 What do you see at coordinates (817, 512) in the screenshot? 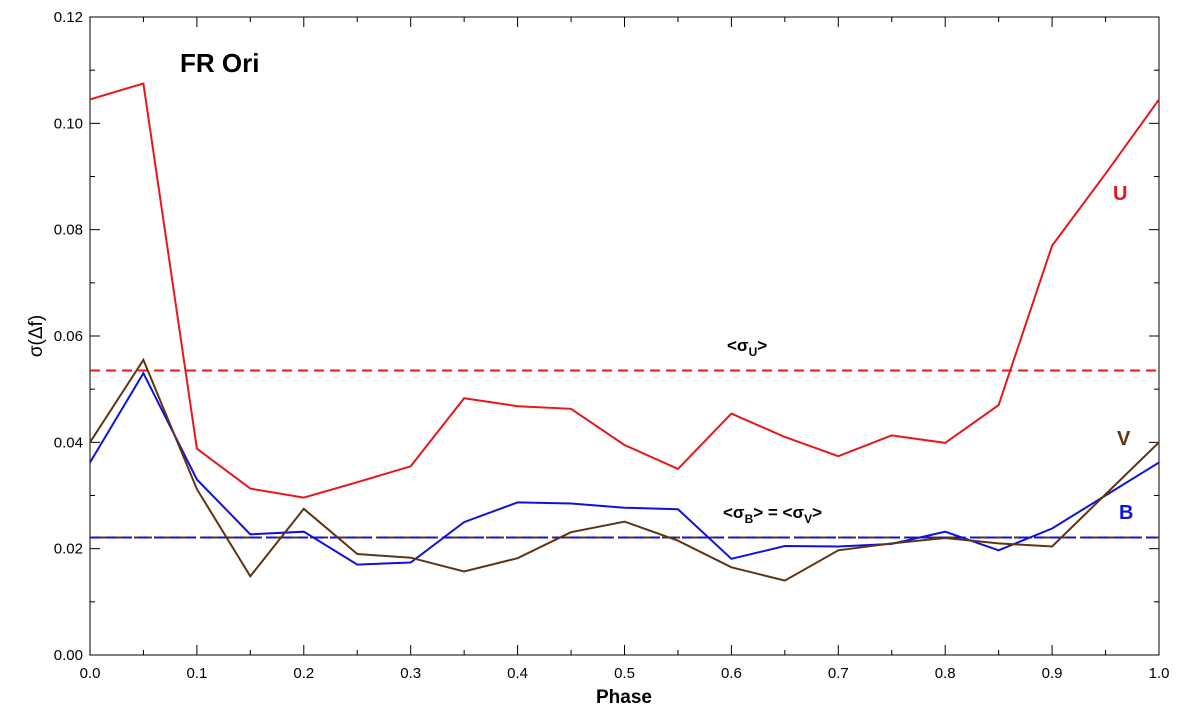
I see `mean-v-suffix: >` at bounding box center [817, 512].